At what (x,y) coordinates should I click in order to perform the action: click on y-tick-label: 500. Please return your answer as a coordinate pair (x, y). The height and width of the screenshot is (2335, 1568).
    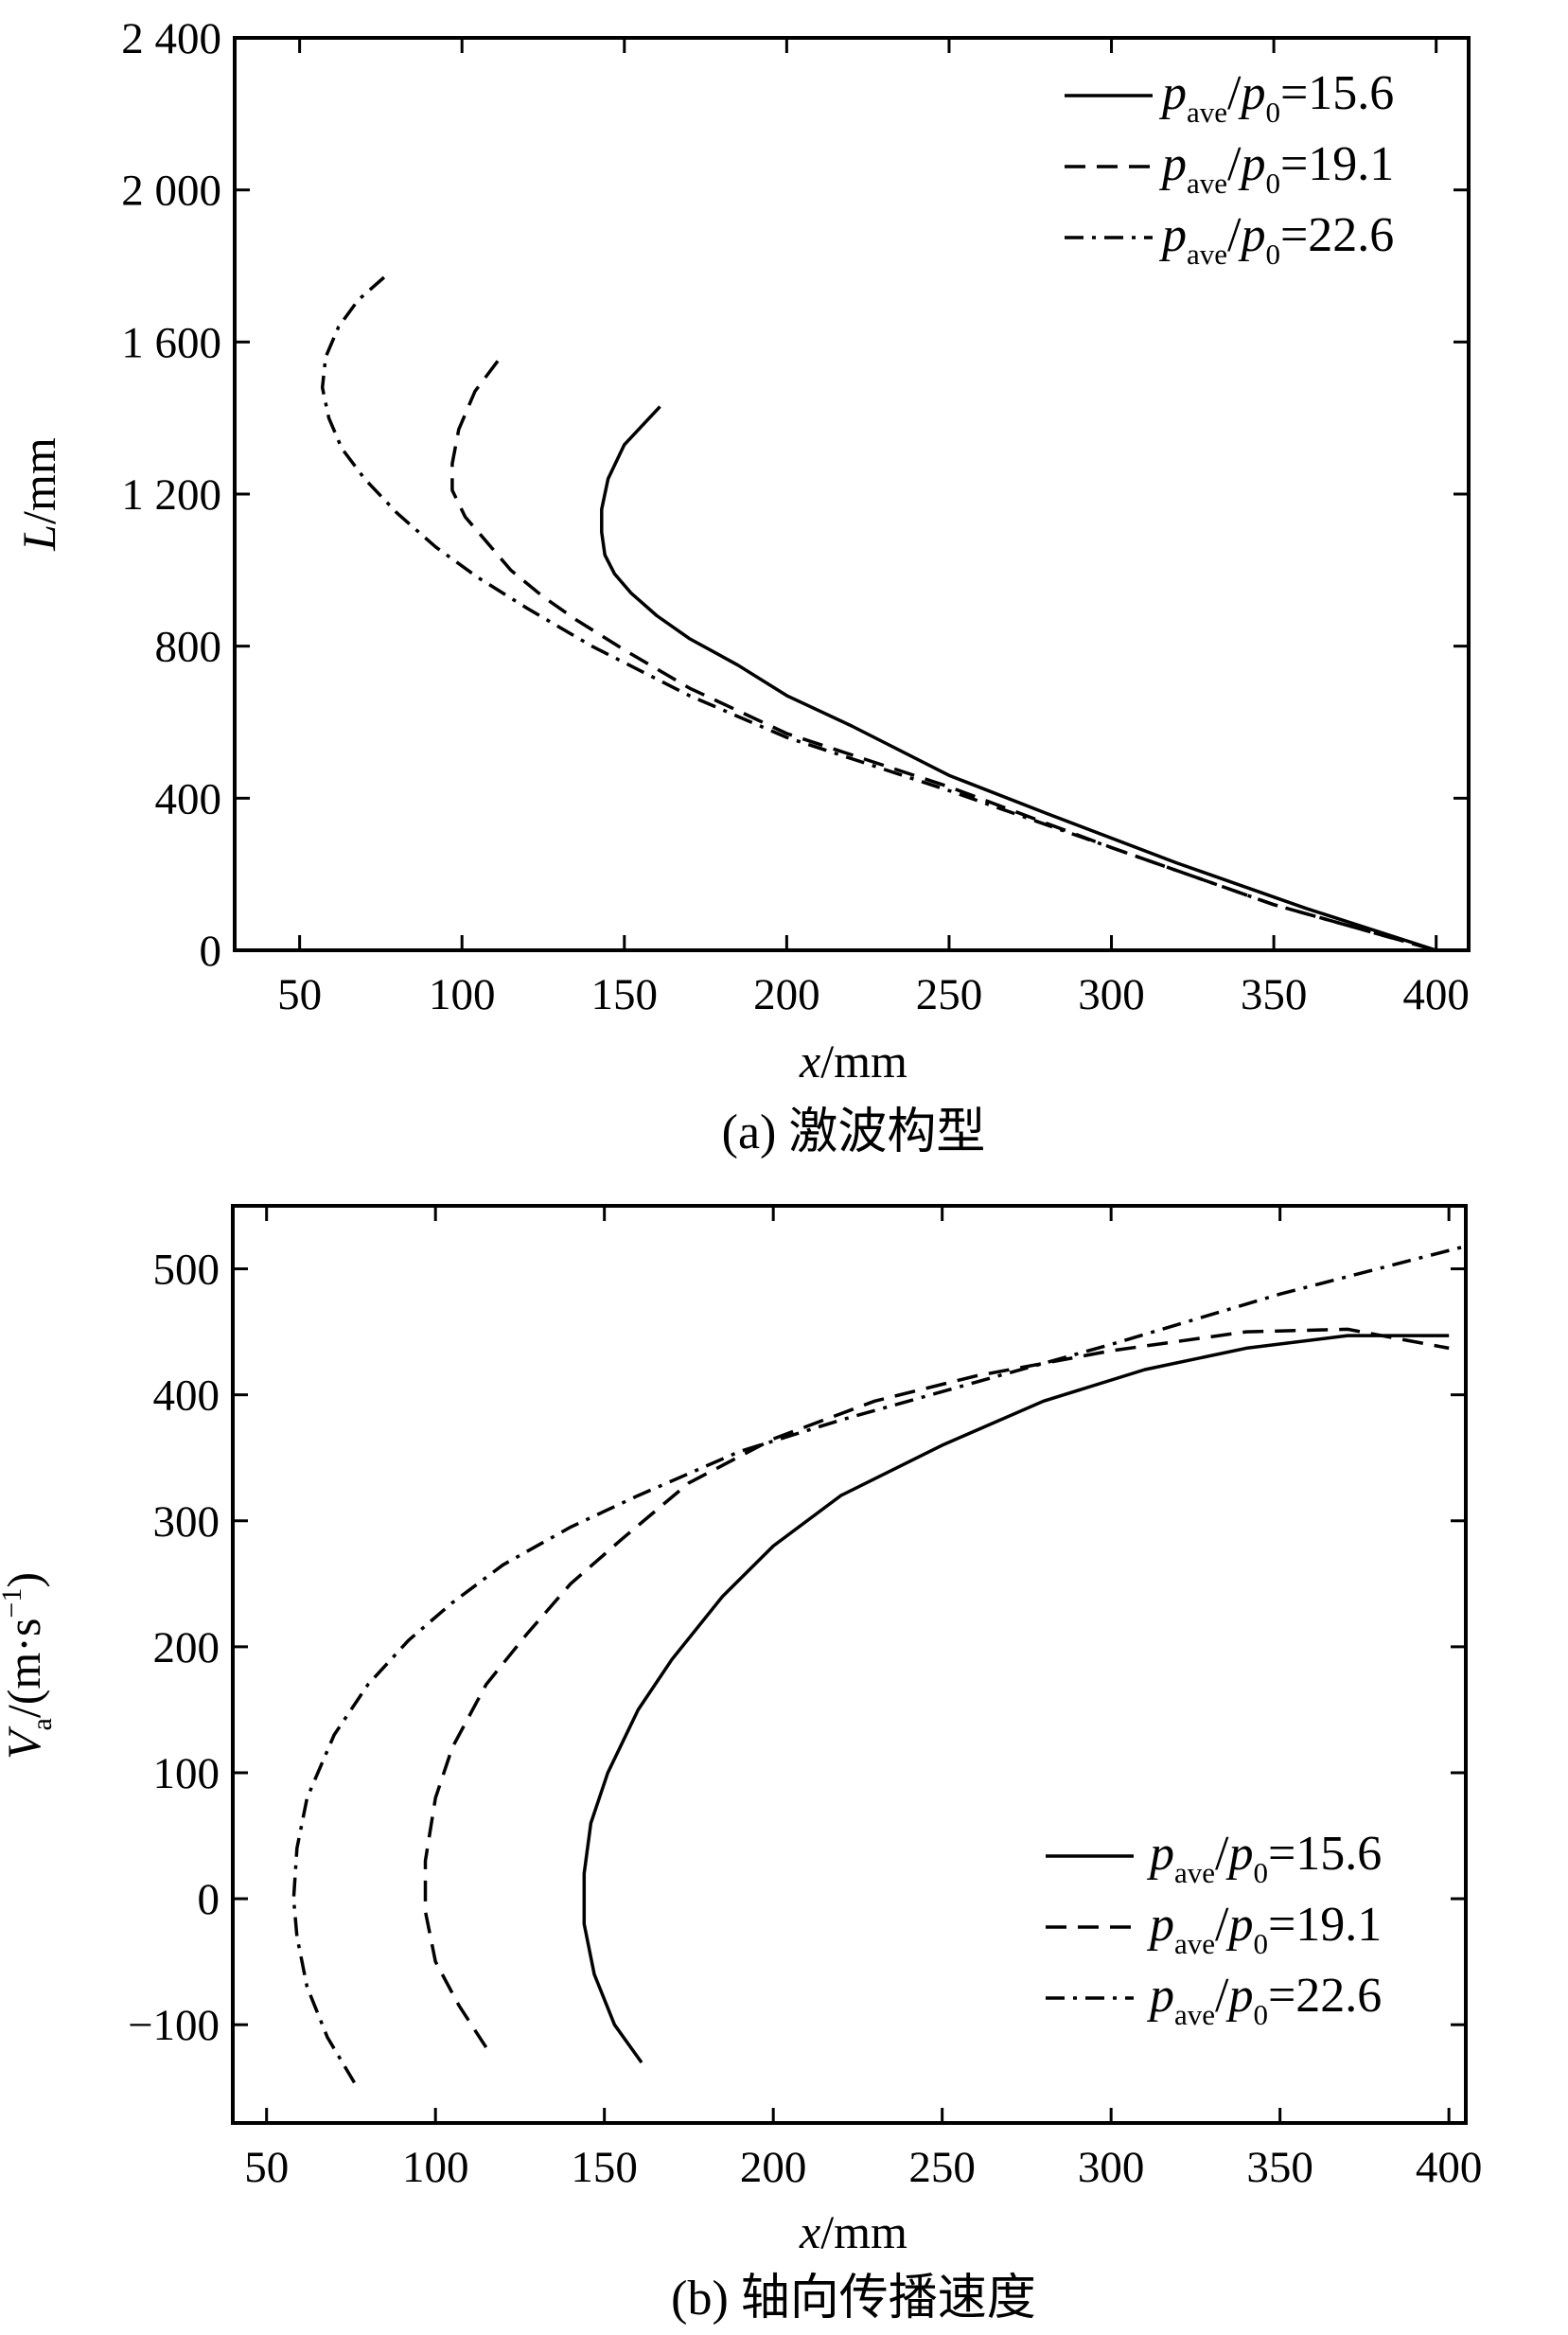
    Looking at the image, I should click on (186, 1270).